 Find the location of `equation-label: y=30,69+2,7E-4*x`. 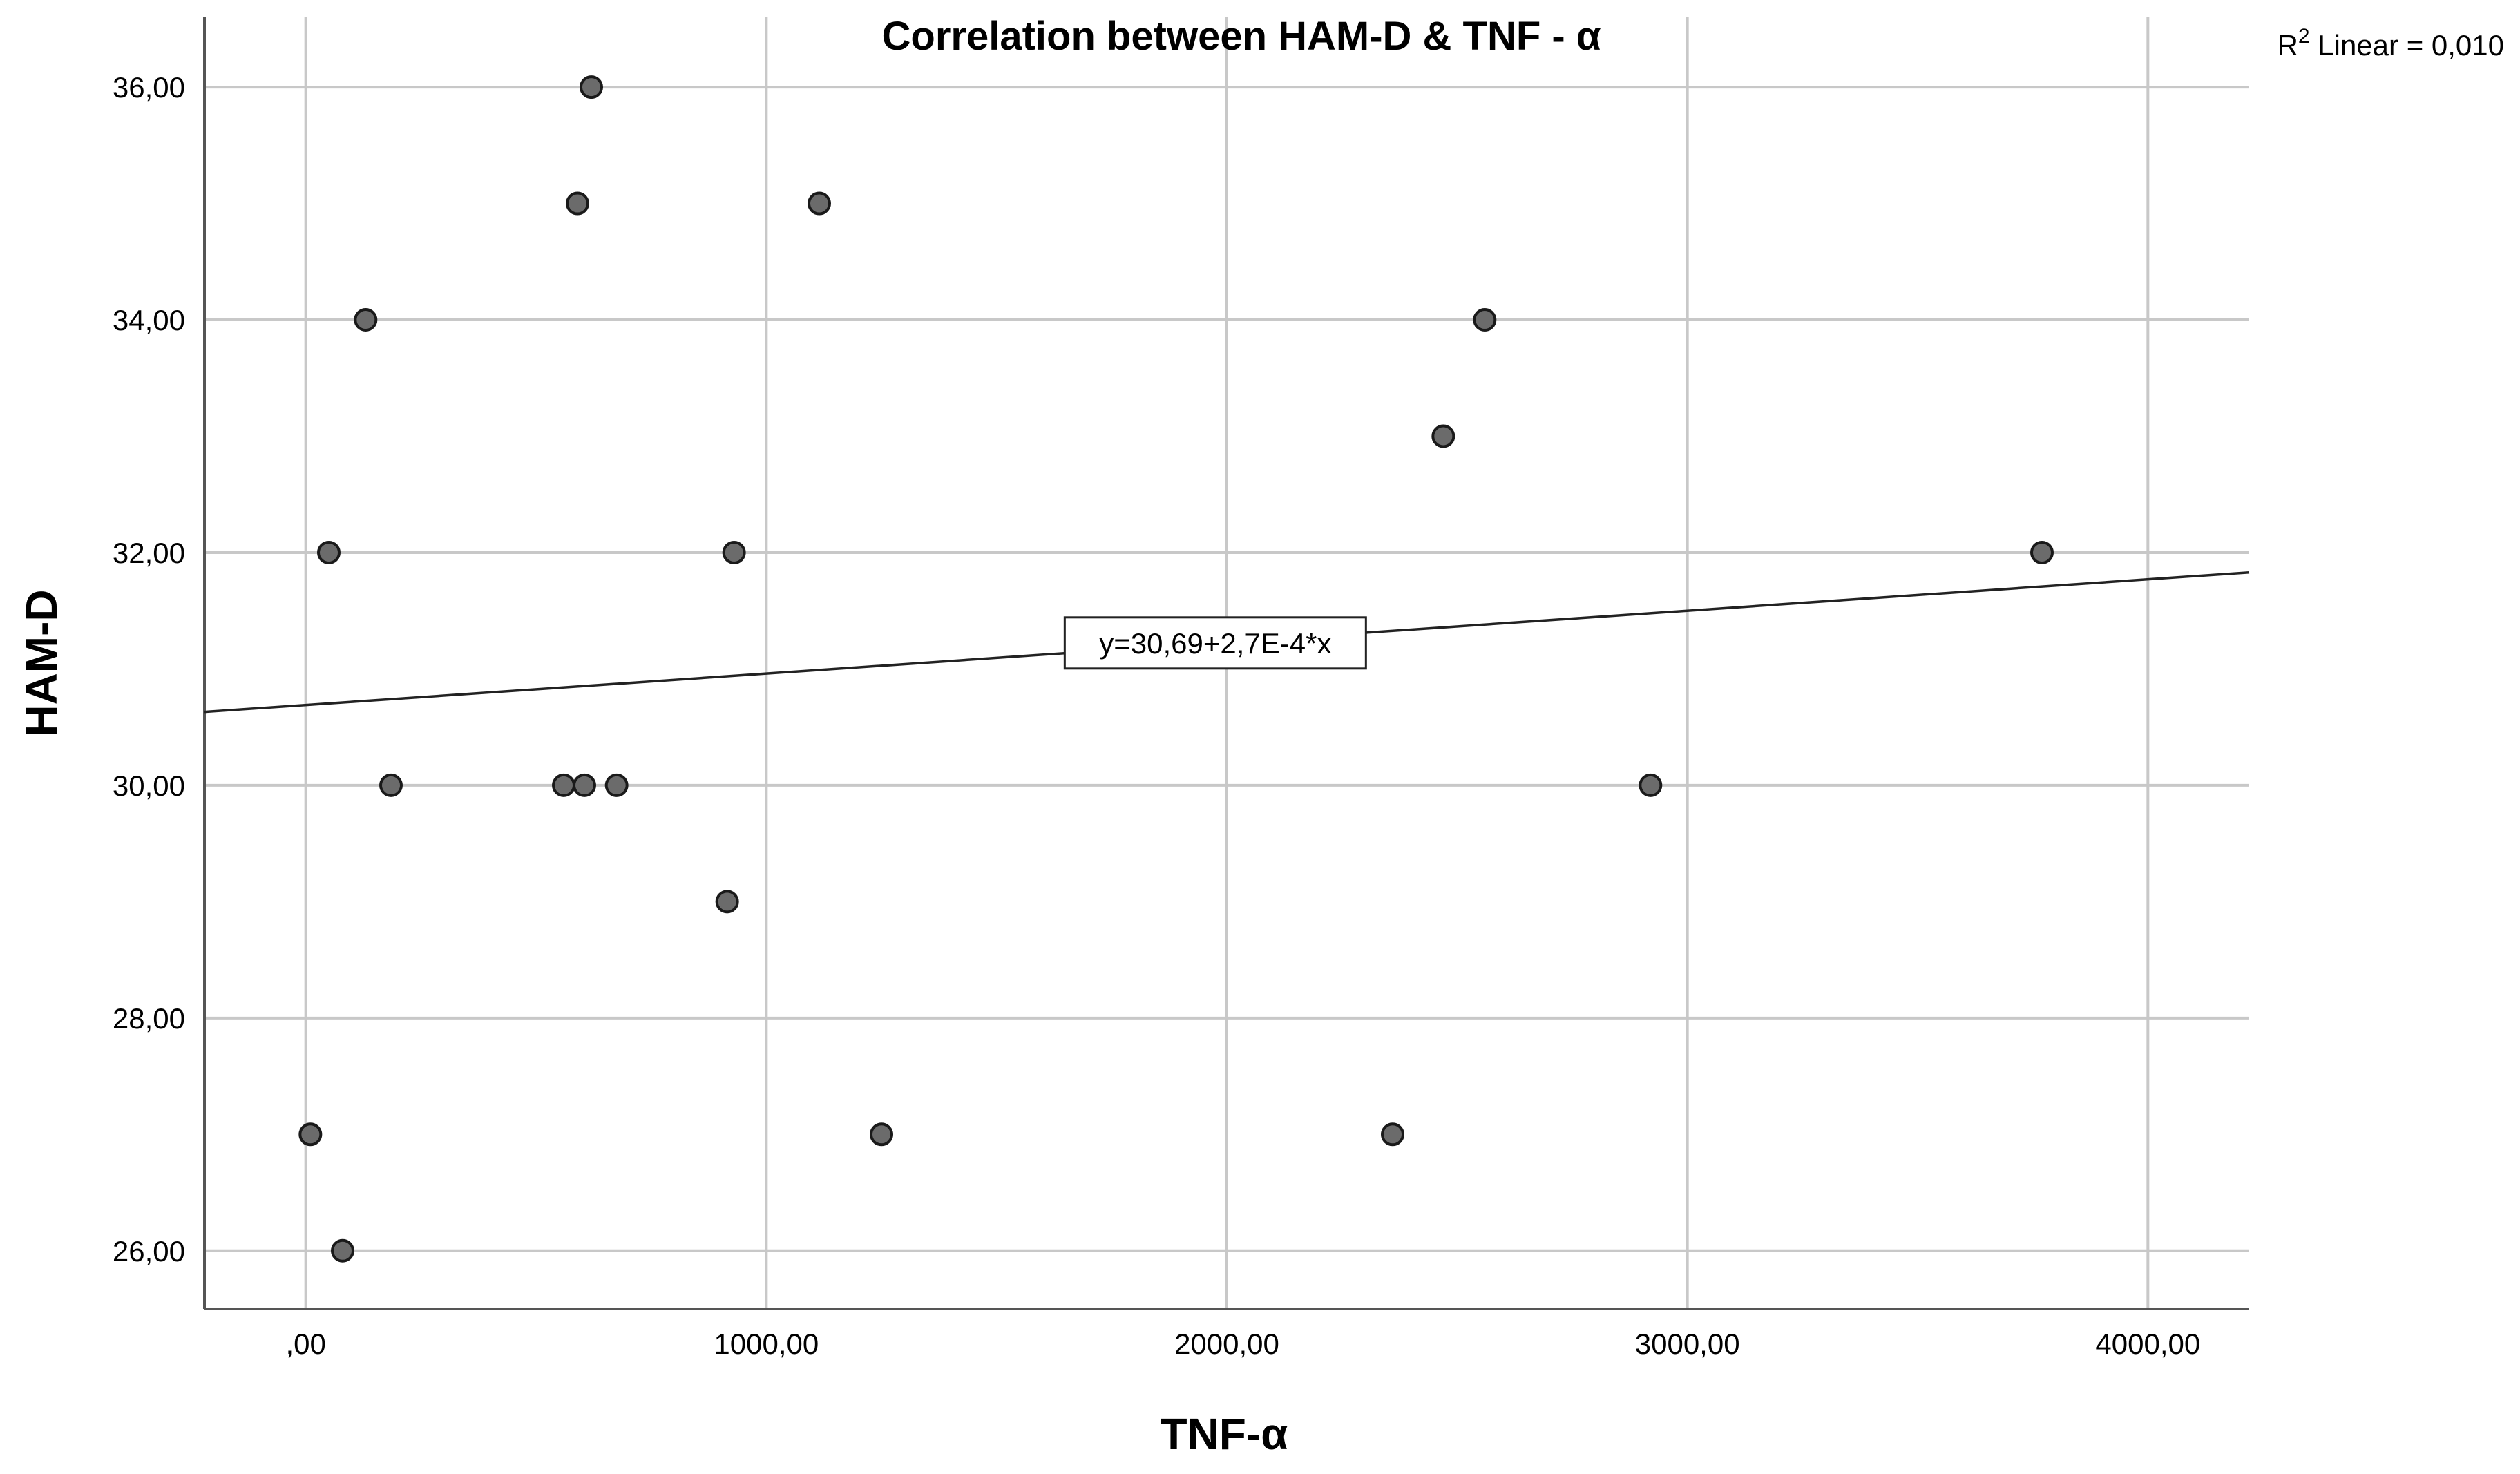

equation-label: y=30,69+2,7E-4*x is located at coordinates (1215, 643).